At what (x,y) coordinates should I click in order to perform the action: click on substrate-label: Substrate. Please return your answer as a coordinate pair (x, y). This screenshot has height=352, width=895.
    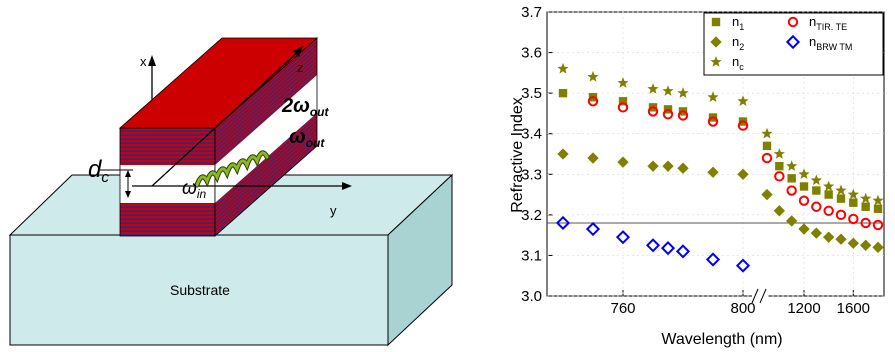
    Looking at the image, I should click on (200, 290).